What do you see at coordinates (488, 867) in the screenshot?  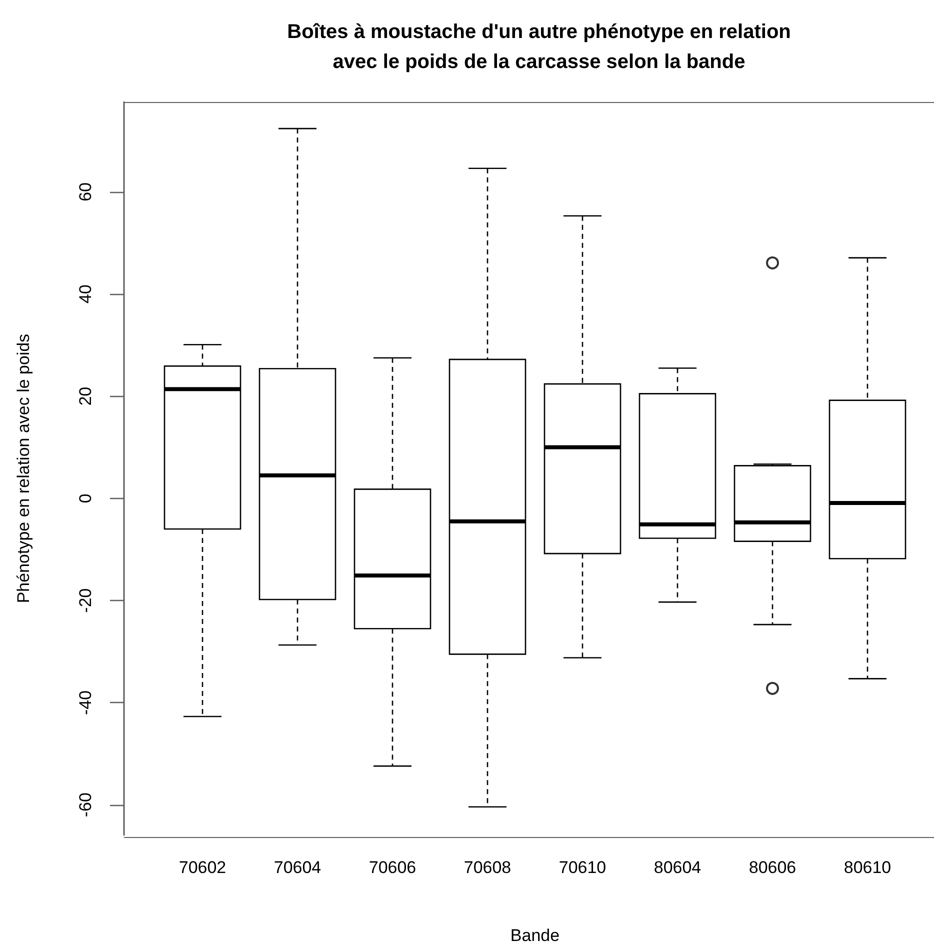 I see `x-tick-label: 70608` at bounding box center [488, 867].